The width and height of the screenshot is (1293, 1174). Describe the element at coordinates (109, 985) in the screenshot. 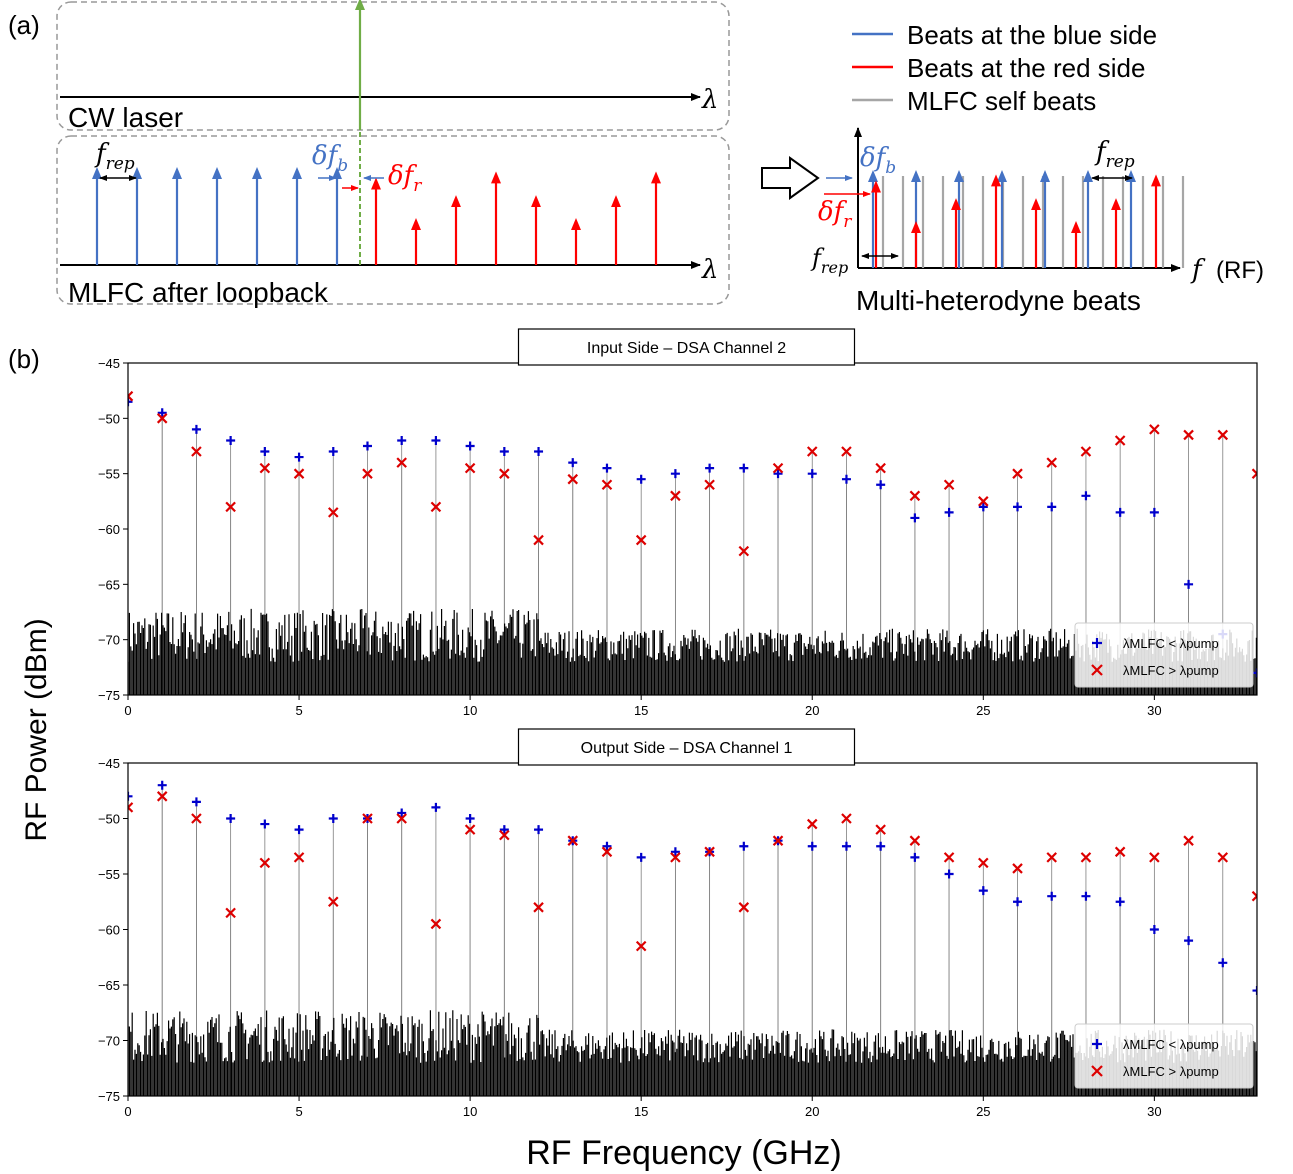

I see `y-tick-label: −65` at that location.